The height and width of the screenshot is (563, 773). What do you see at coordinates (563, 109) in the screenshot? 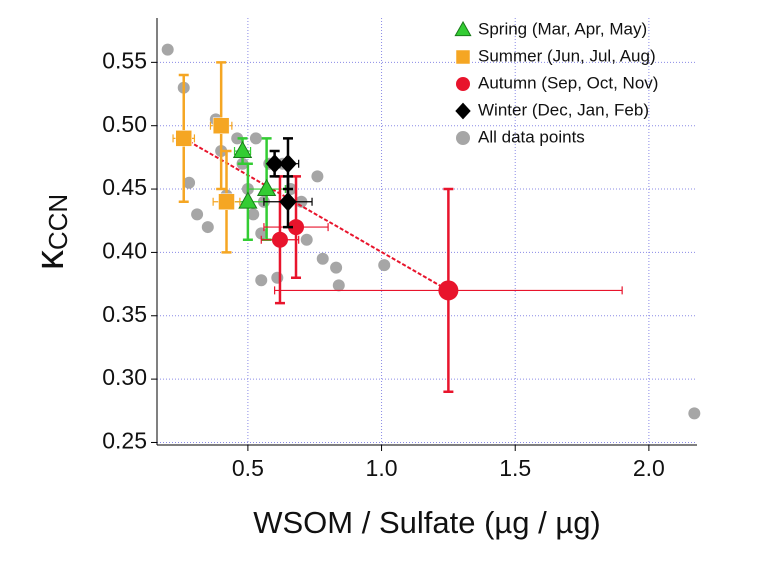
I see `legend-label: Winter (Dec, Jan, Feb)` at bounding box center [563, 109].